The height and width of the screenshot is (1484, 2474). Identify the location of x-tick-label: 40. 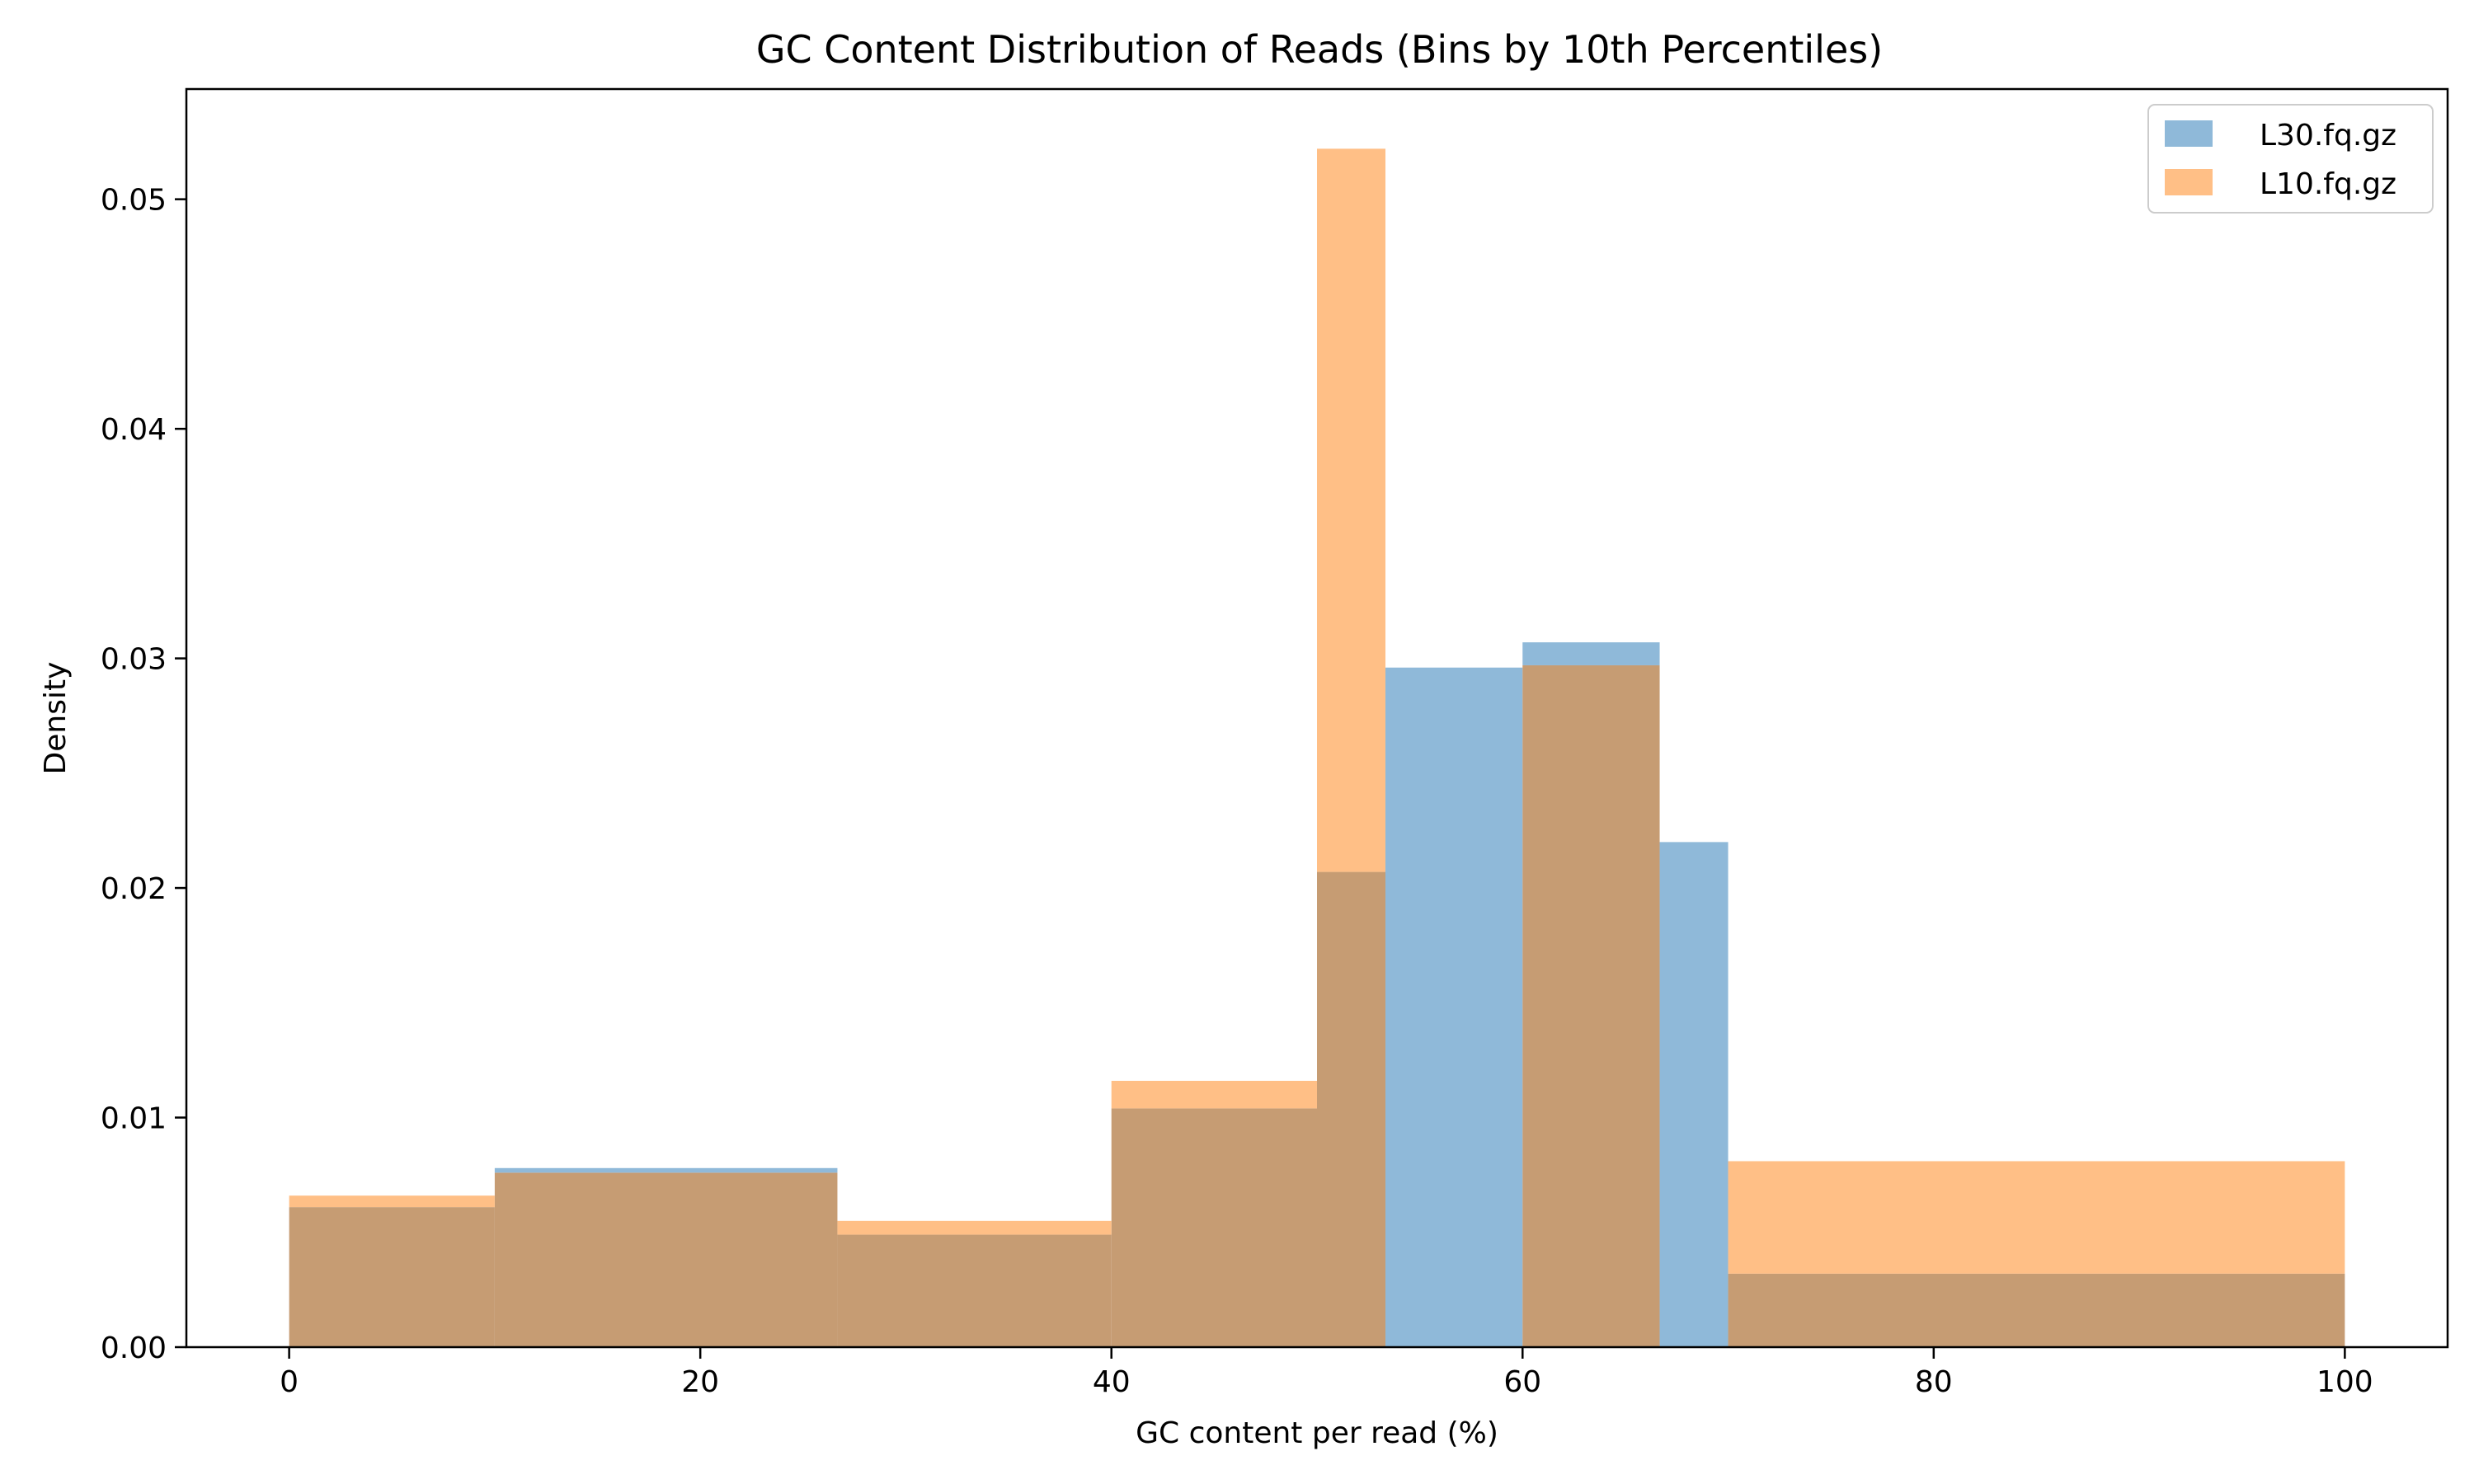
(1112, 1382).